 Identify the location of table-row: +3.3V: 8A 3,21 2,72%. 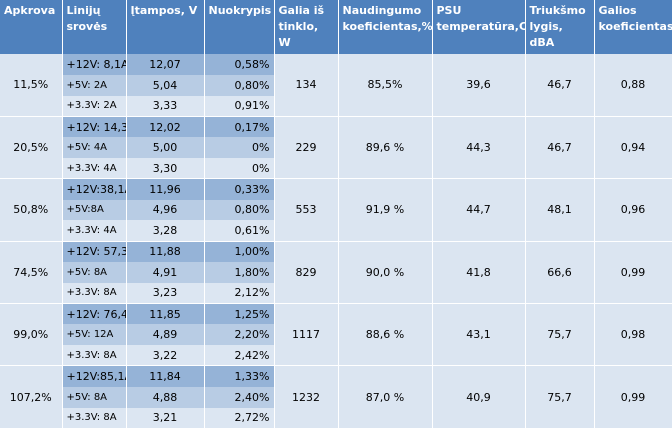
(336, 418).